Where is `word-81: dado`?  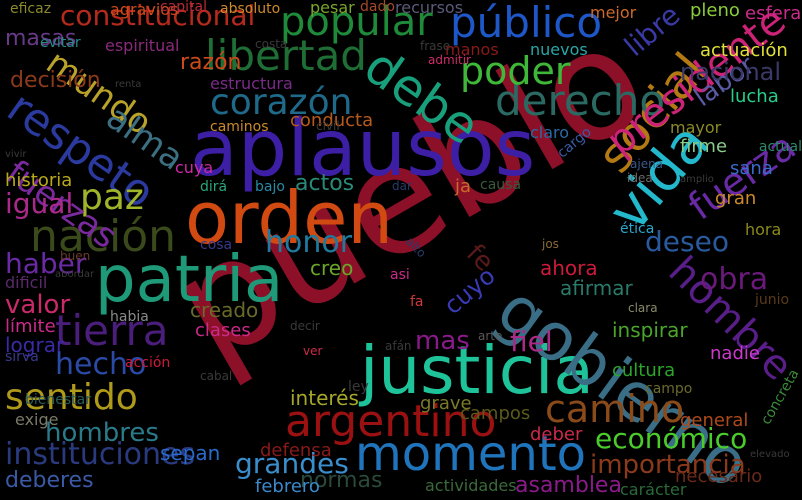
word-81: dado is located at coordinates (377, 7).